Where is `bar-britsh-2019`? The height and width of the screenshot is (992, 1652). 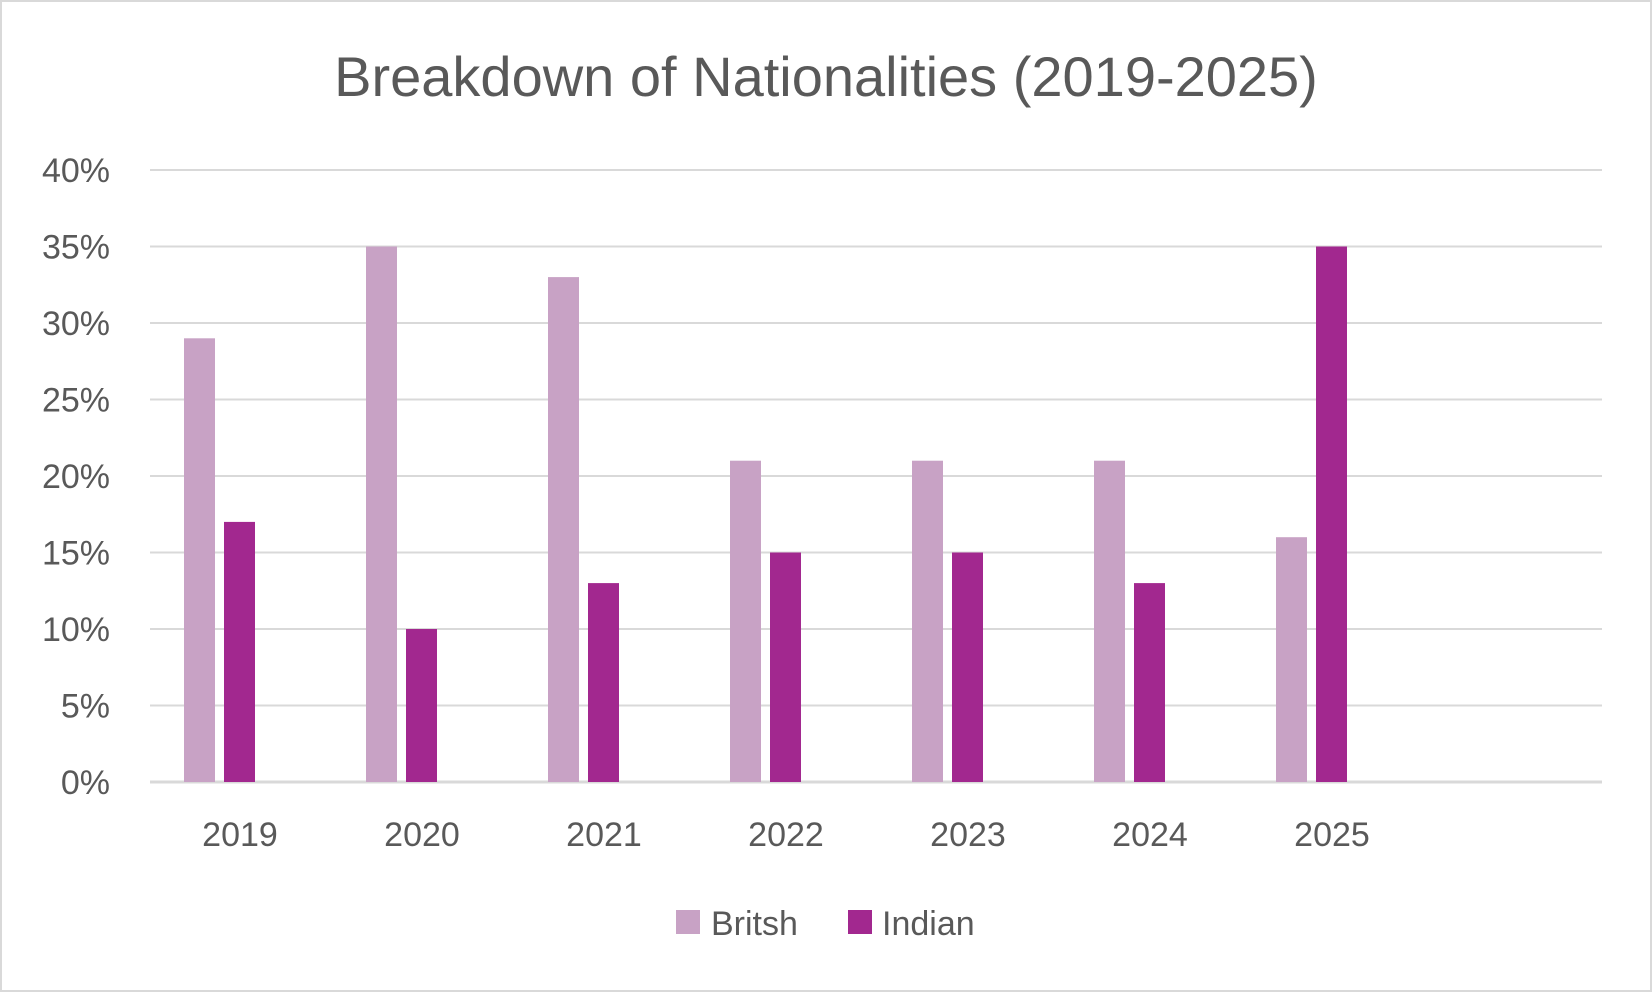
bar-britsh-2019 is located at coordinates (199, 560).